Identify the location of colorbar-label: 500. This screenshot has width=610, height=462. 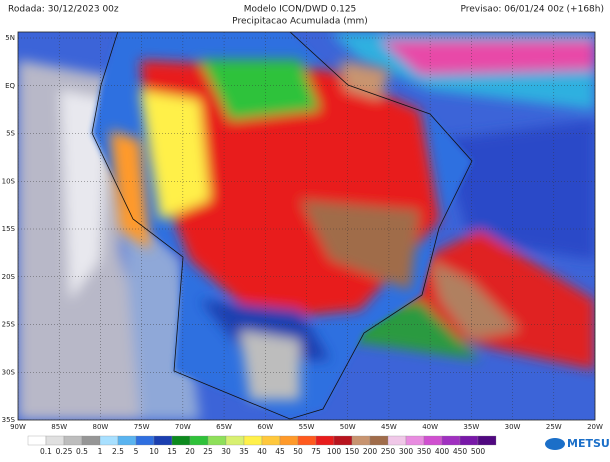
(478, 451).